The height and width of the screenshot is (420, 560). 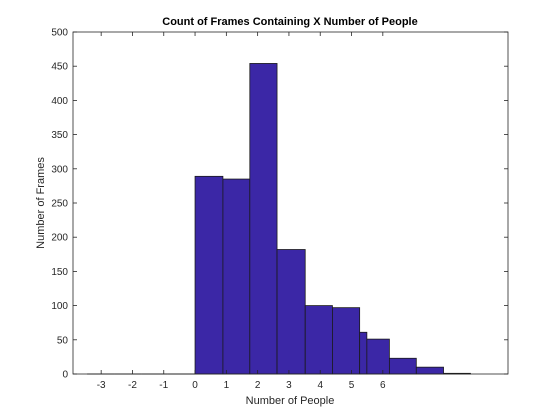 What do you see at coordinates (289, 385) in the screenshot?
I see `x-tick-label: 3` at bounding box center [289, 385].